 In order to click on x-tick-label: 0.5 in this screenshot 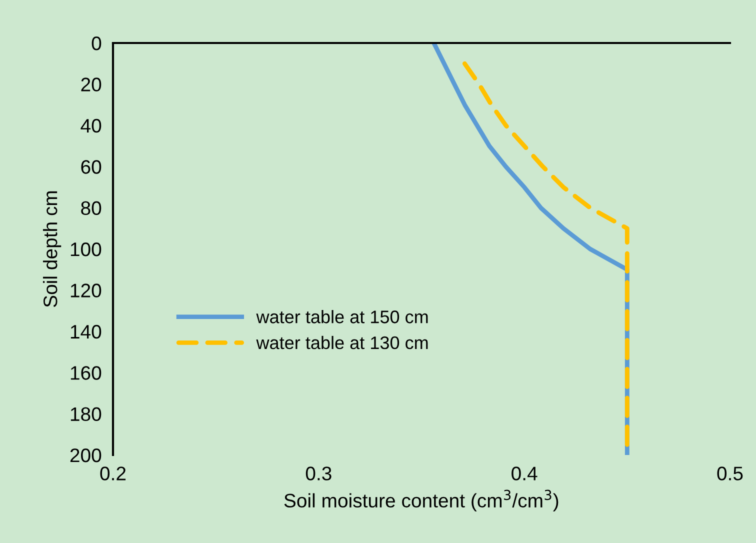, I will do `click(730, 473)`.